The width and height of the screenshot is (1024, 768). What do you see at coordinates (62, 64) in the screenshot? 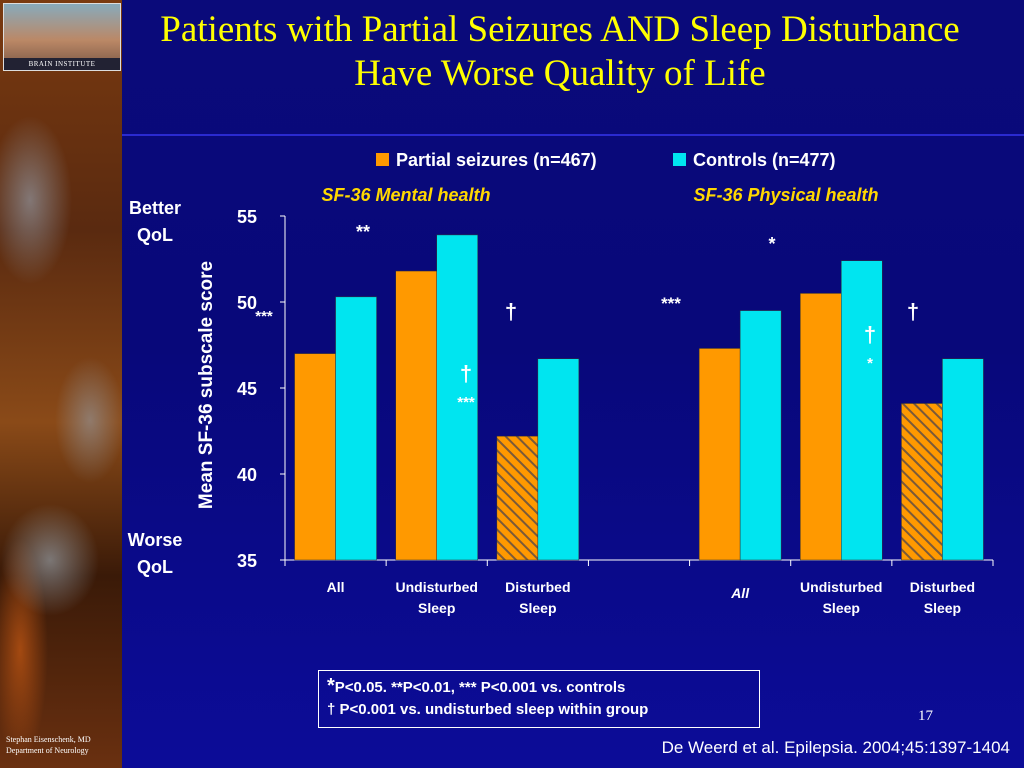
I see `logo-caption: BRAIN INSTITUTE` at bounding box center [62, 64].